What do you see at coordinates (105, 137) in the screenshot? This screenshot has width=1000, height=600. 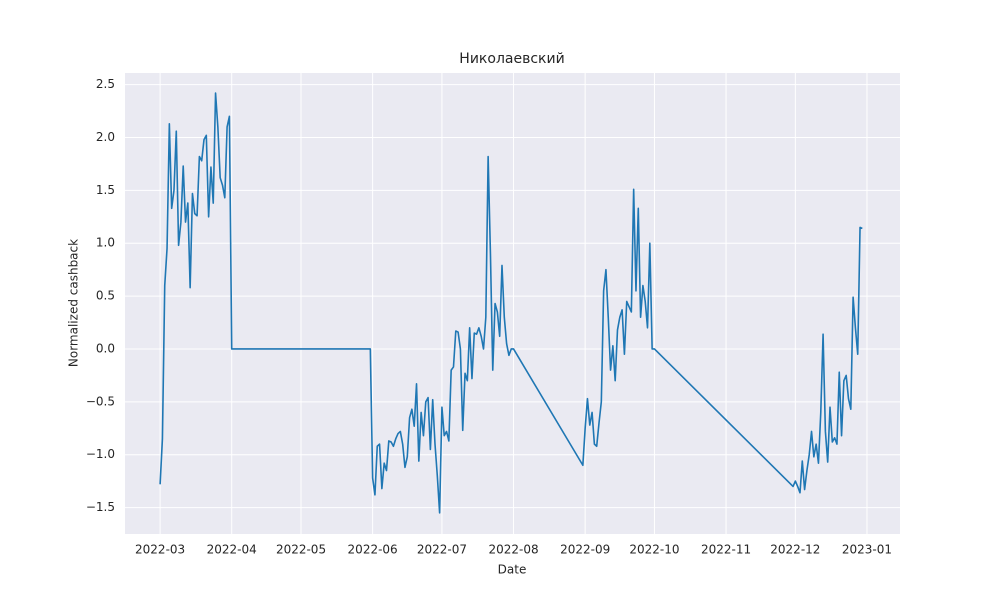 I see `y-tick-label: 2.0` at bounding box center [105, 137].